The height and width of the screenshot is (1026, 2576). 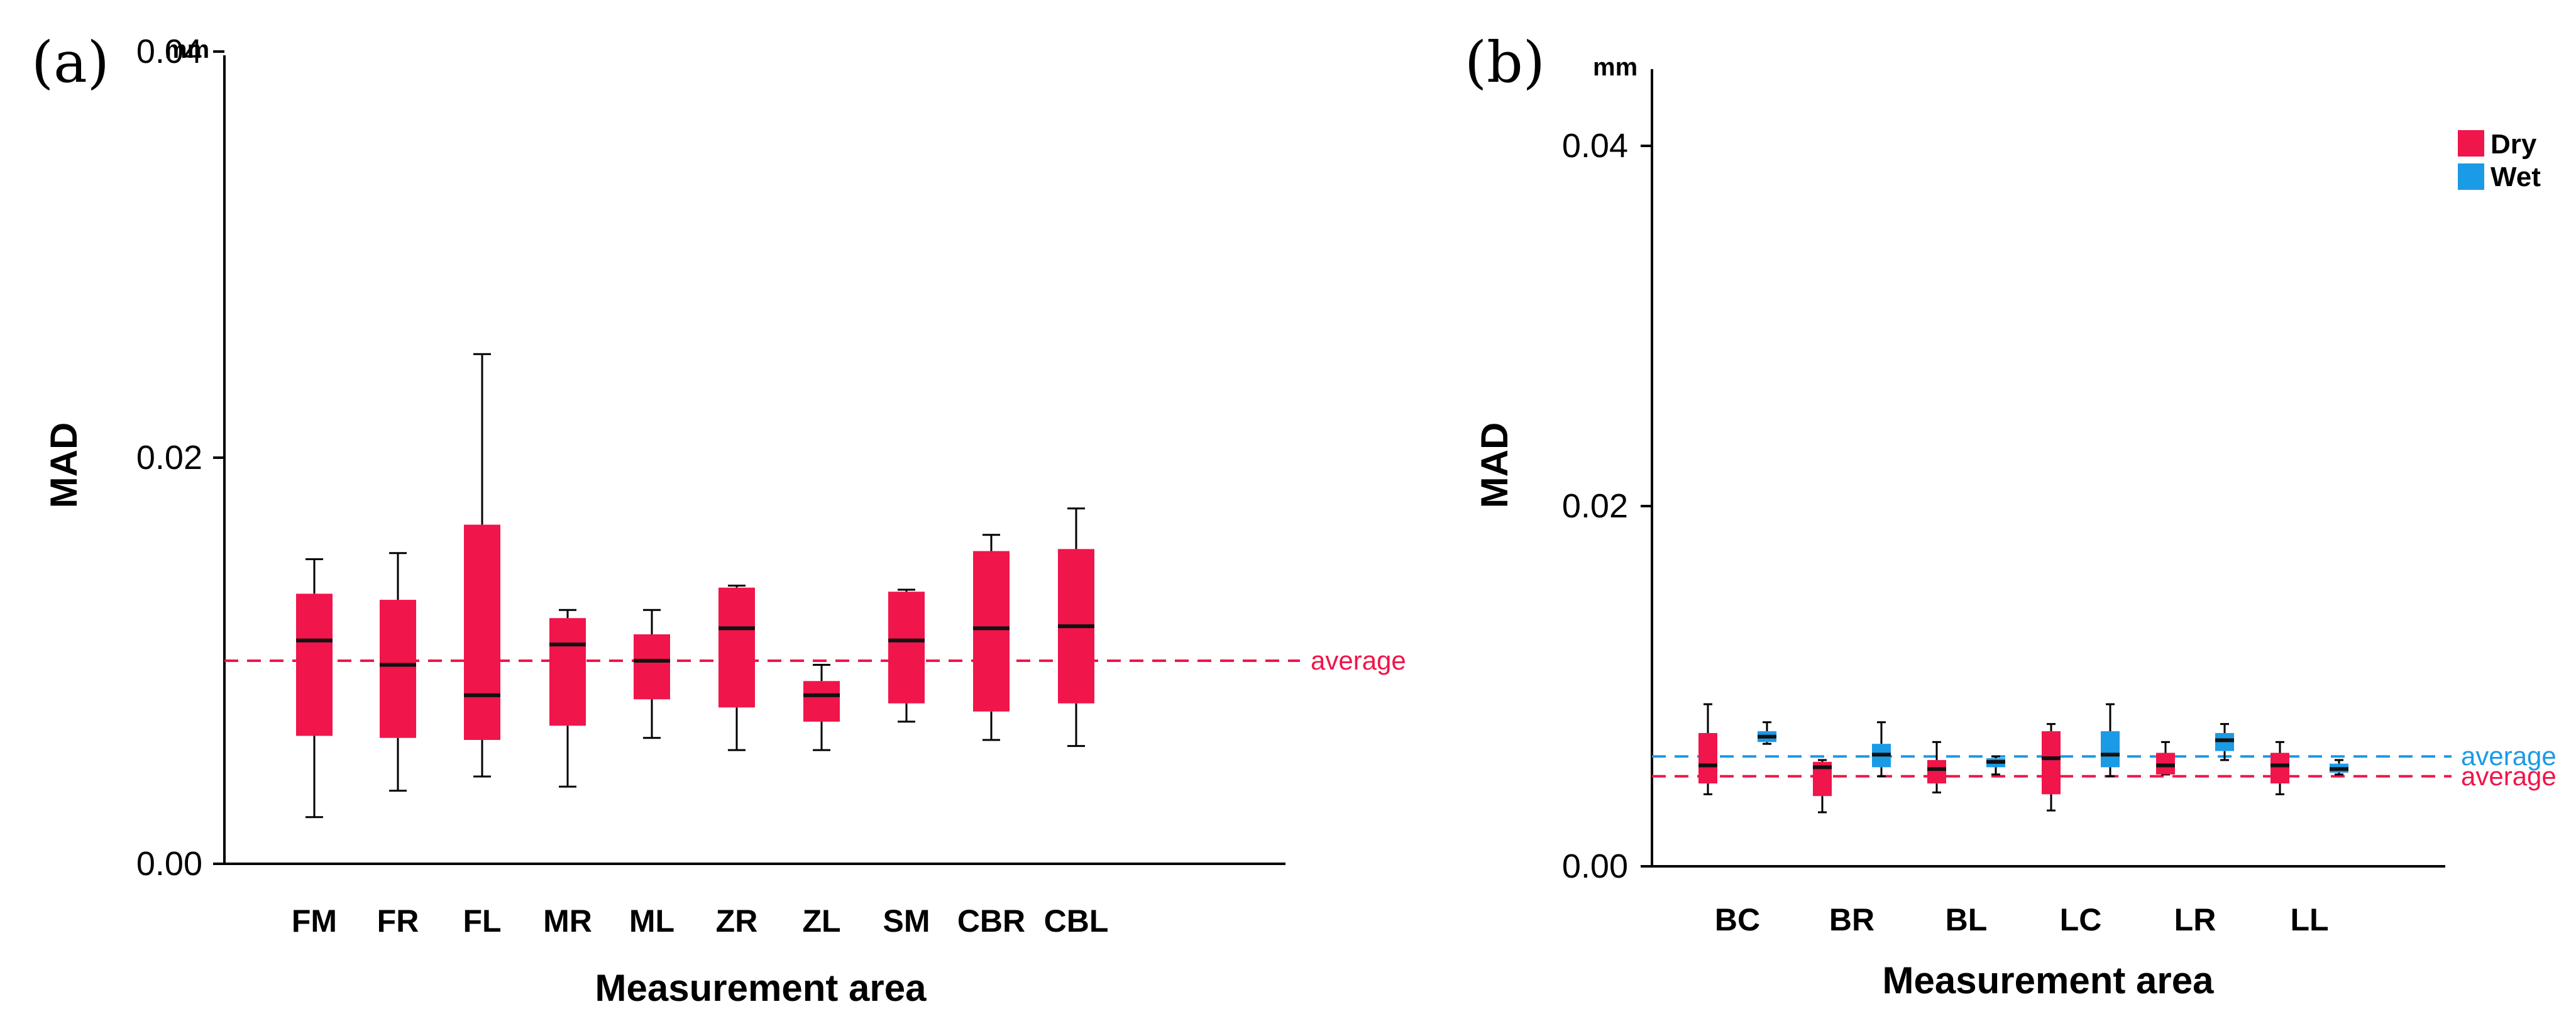 I want to click on category-label: FM, so click(x=314, y=921).